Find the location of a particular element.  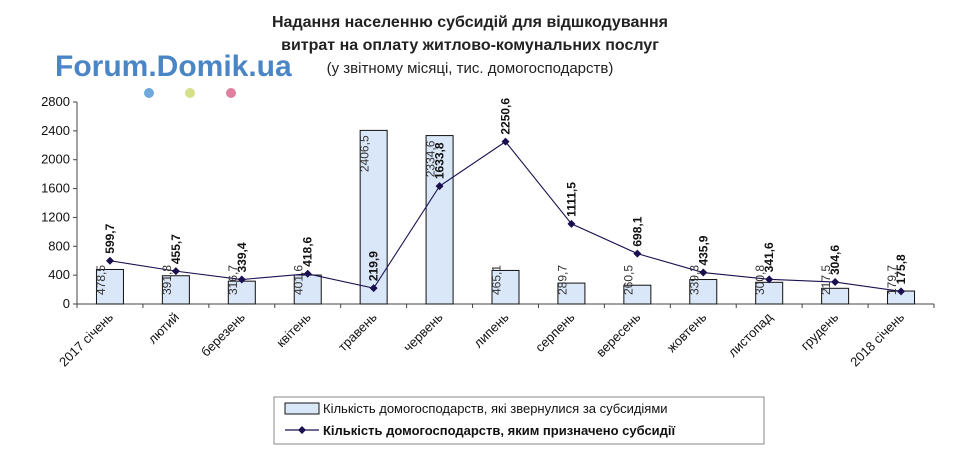

bar-value-label: 289,7 is located at coordinates (562, 280).